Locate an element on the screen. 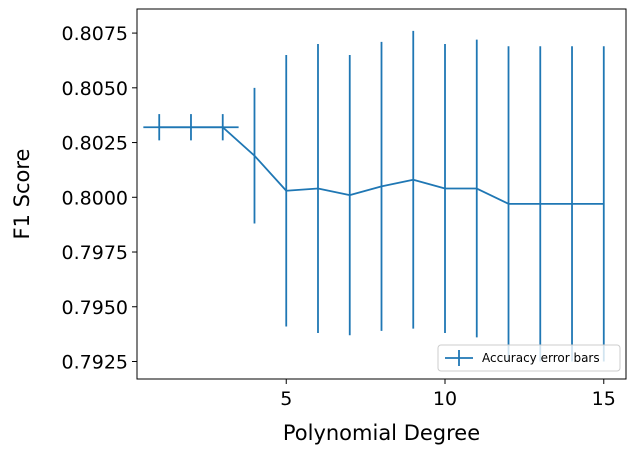 Image resolution: width=642 pixels, height=452 pixels. y-tick-label: 0.7950 is located at coordinates (95, 308).